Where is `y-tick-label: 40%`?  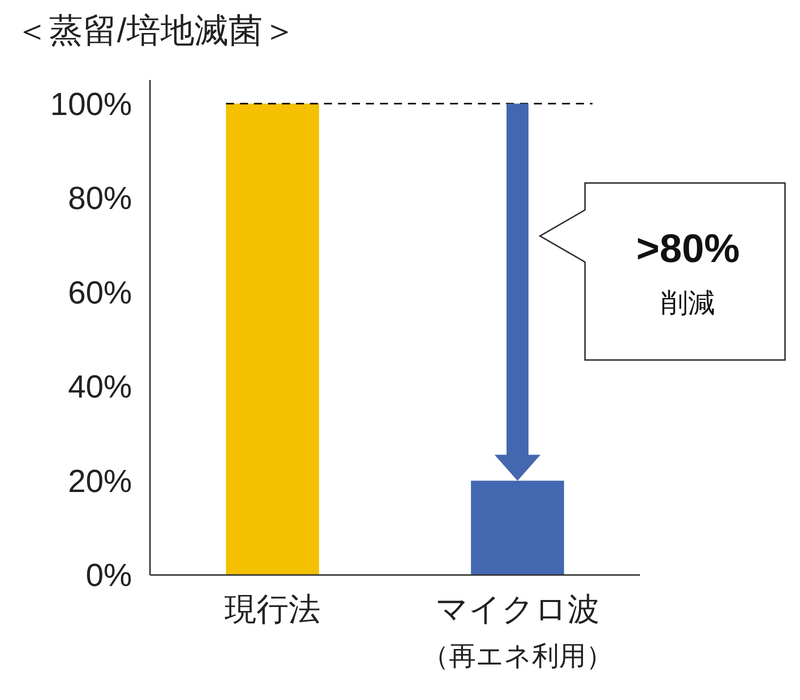 y-tick-label: 40% is located at coordinates (100, 386).